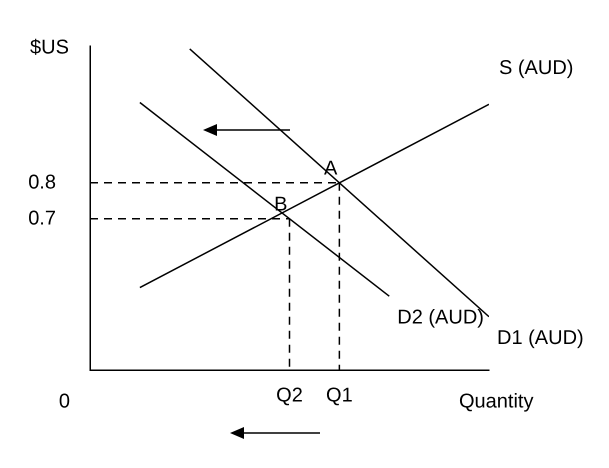 This screenshot has height=468, width=609. Describe the element at coordinates (331, 168) in the screenshot. I see `annotation: A` at that location.